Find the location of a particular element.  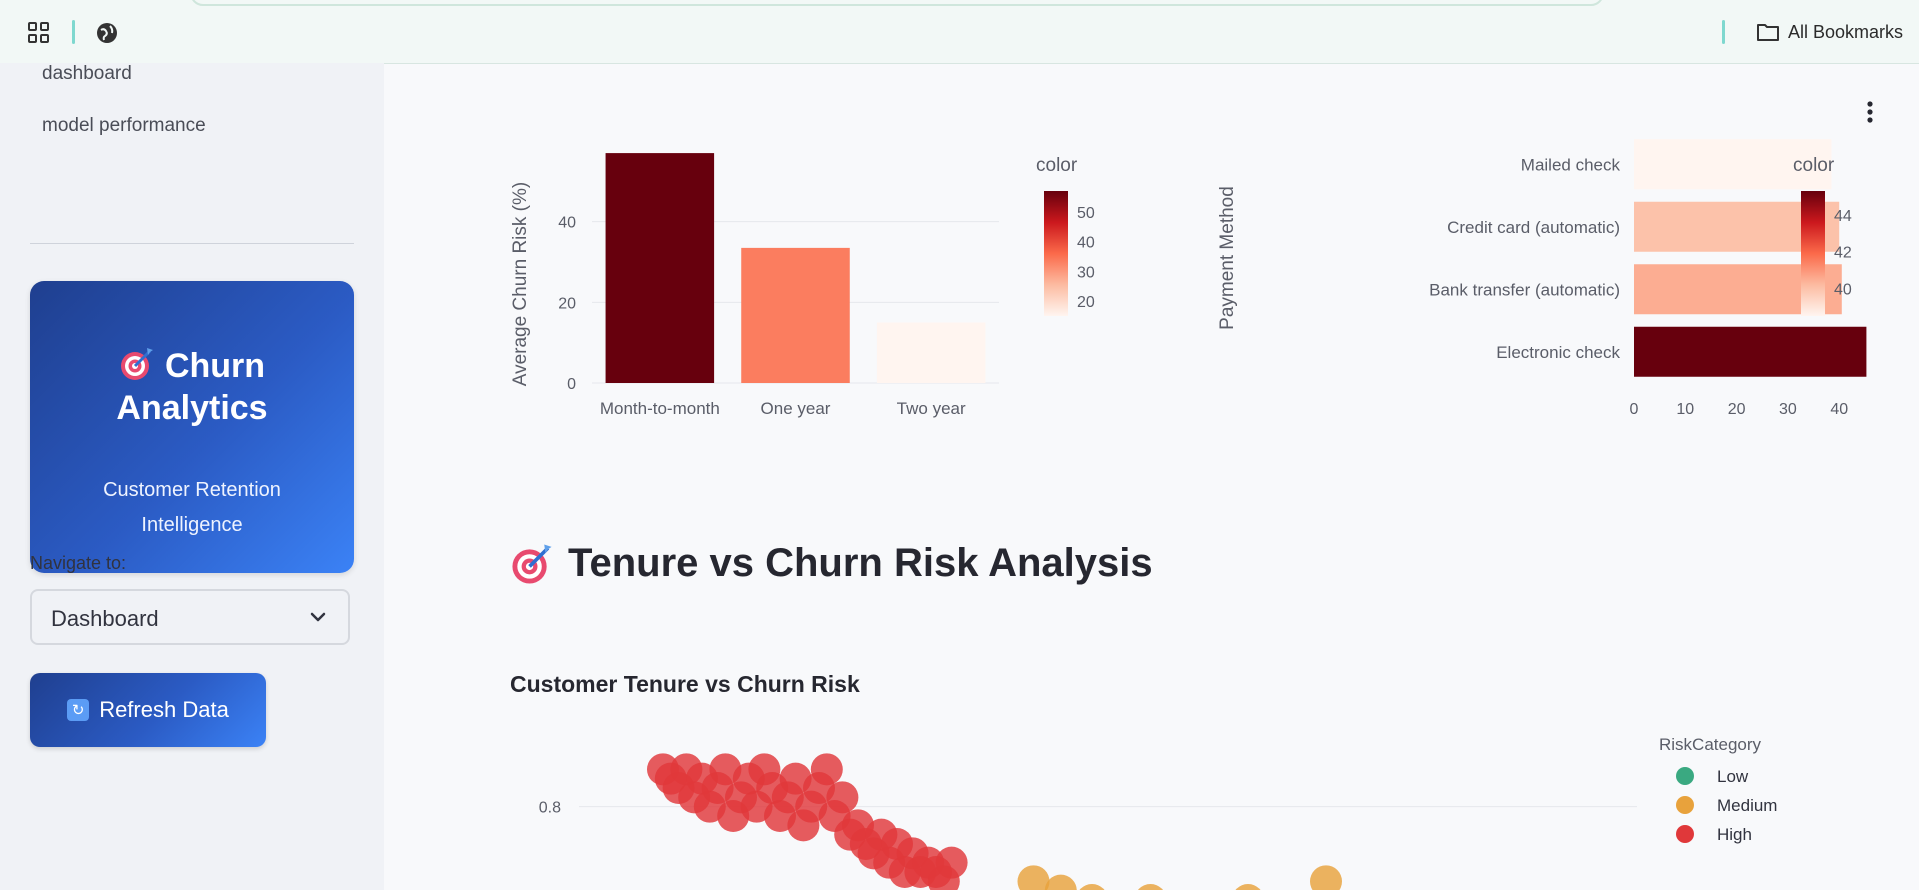

contract-y-tick-label: 0 is located at coordinates (571, 384).